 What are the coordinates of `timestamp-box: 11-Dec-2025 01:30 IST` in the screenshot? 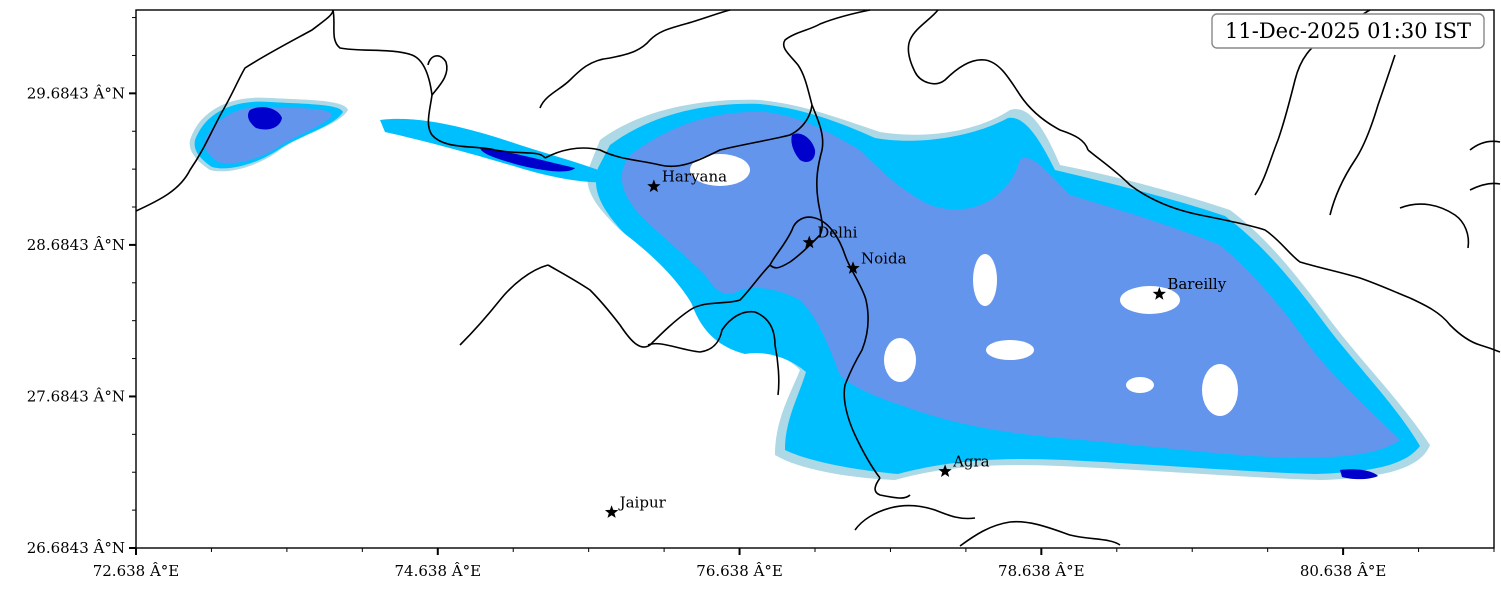 It's located at (1348, 31).